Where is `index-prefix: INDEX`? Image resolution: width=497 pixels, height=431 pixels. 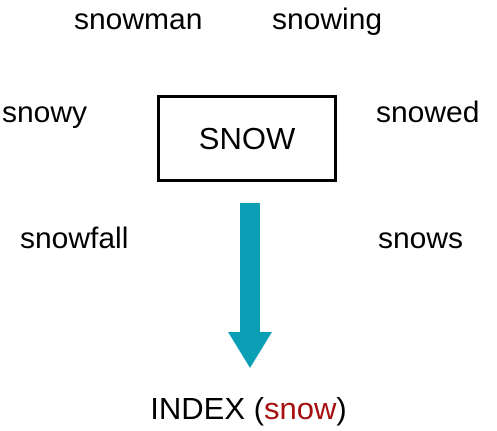
index-prefix: INDEX is located at coordinates (198, 408).